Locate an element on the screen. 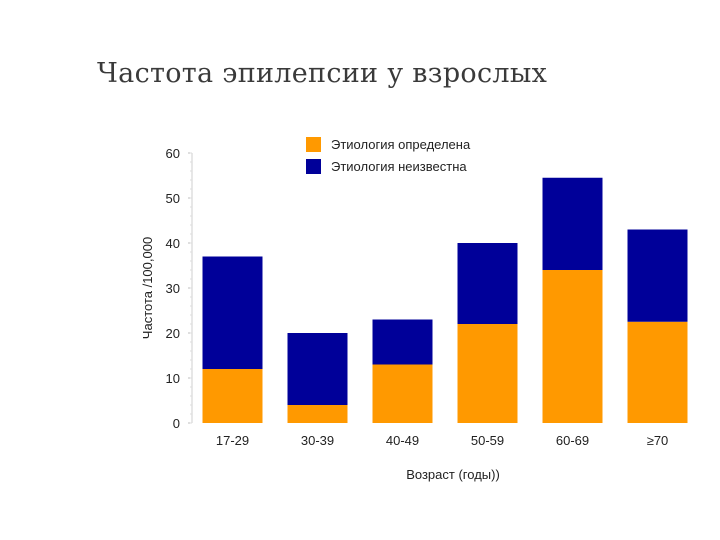 This screenshot has width=720, height=540. y-tick-label: 30 is located at coordinates (173, 288).